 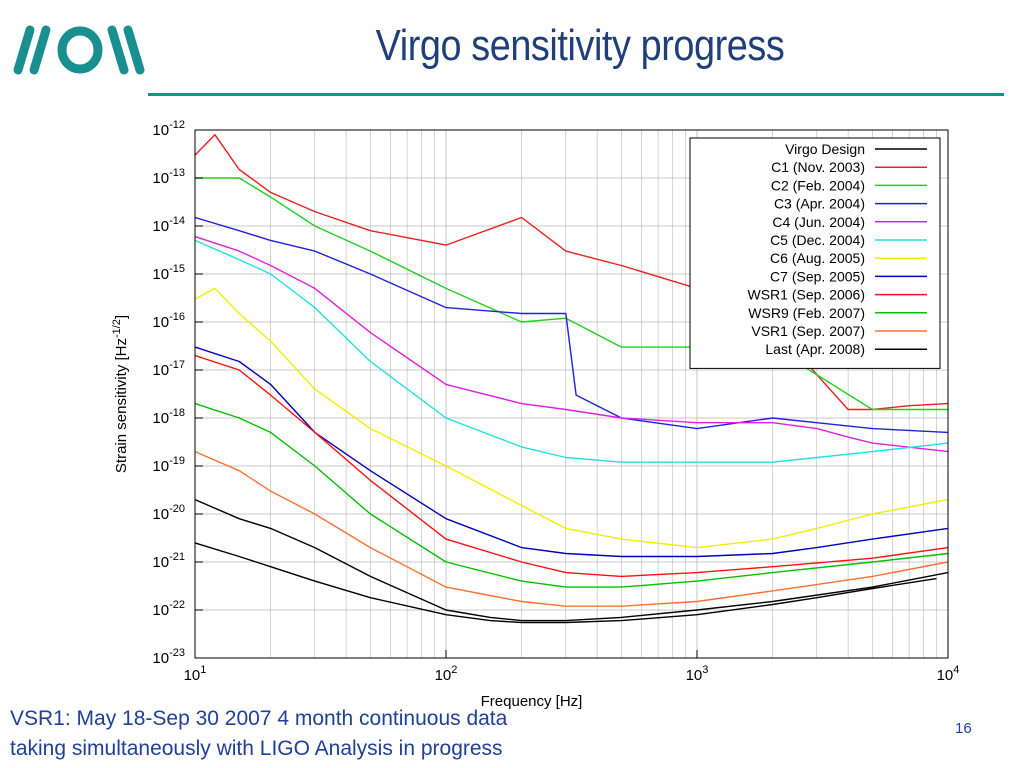 What do you see at coordinates (168, 273) in the screenshot?
I see `y-tick-label: 10-15` at bounding box center [168, 273].